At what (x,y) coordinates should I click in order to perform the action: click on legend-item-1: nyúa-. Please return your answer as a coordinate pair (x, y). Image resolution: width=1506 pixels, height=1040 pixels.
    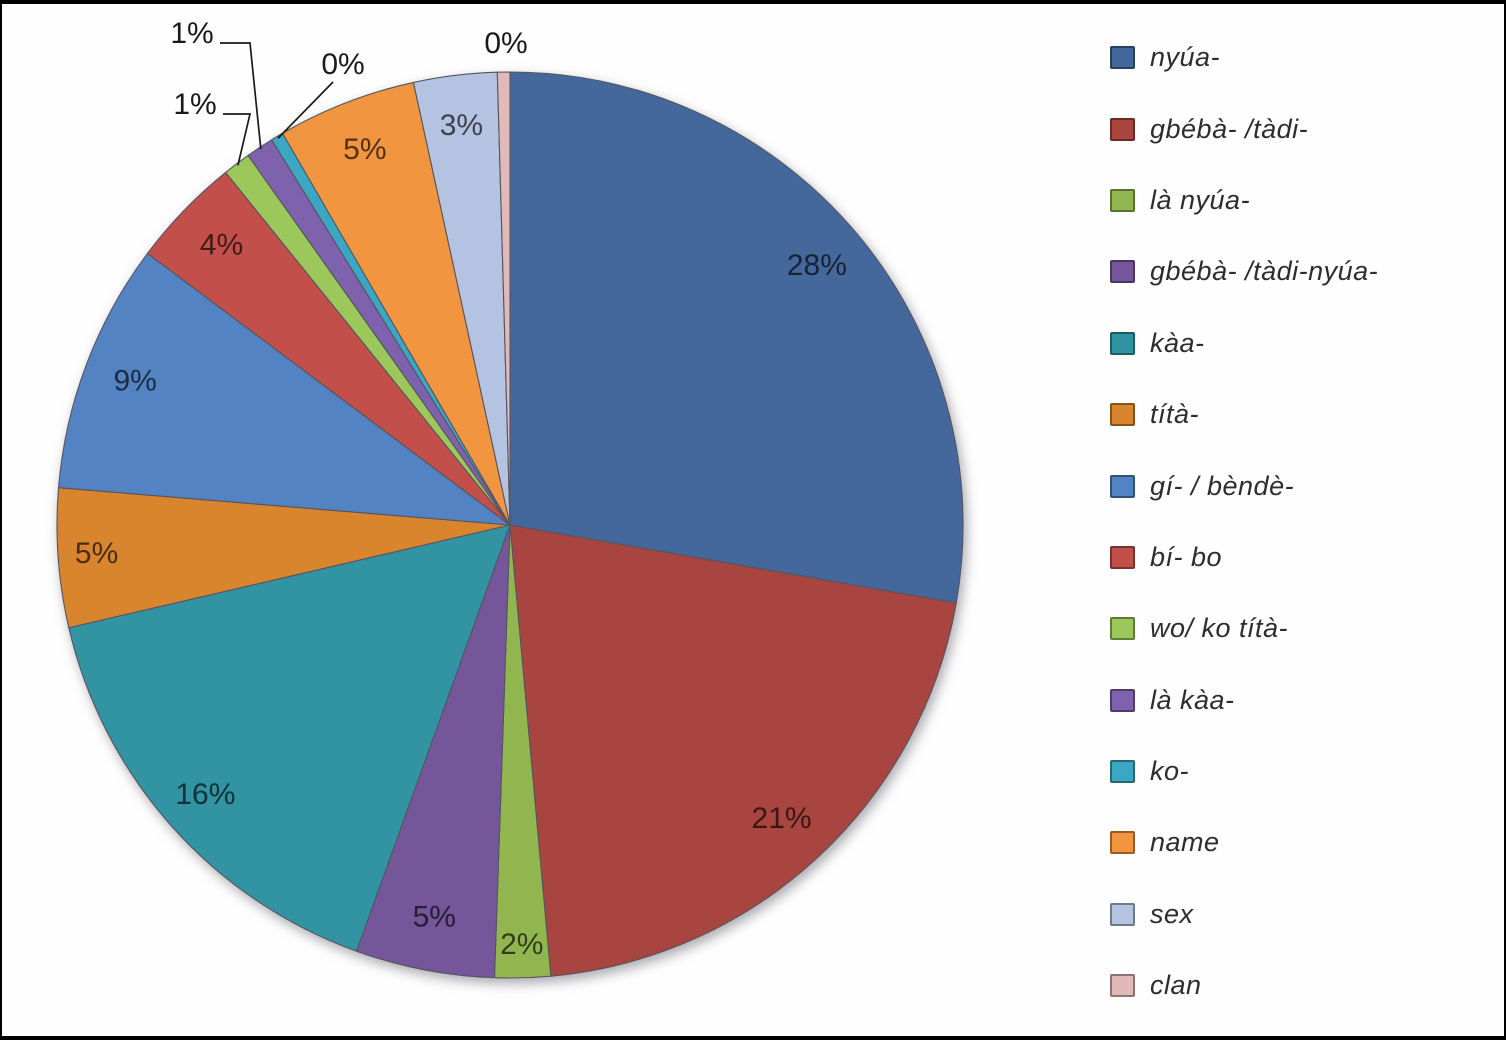
    Looking at the image, I should click on (1305, 57).